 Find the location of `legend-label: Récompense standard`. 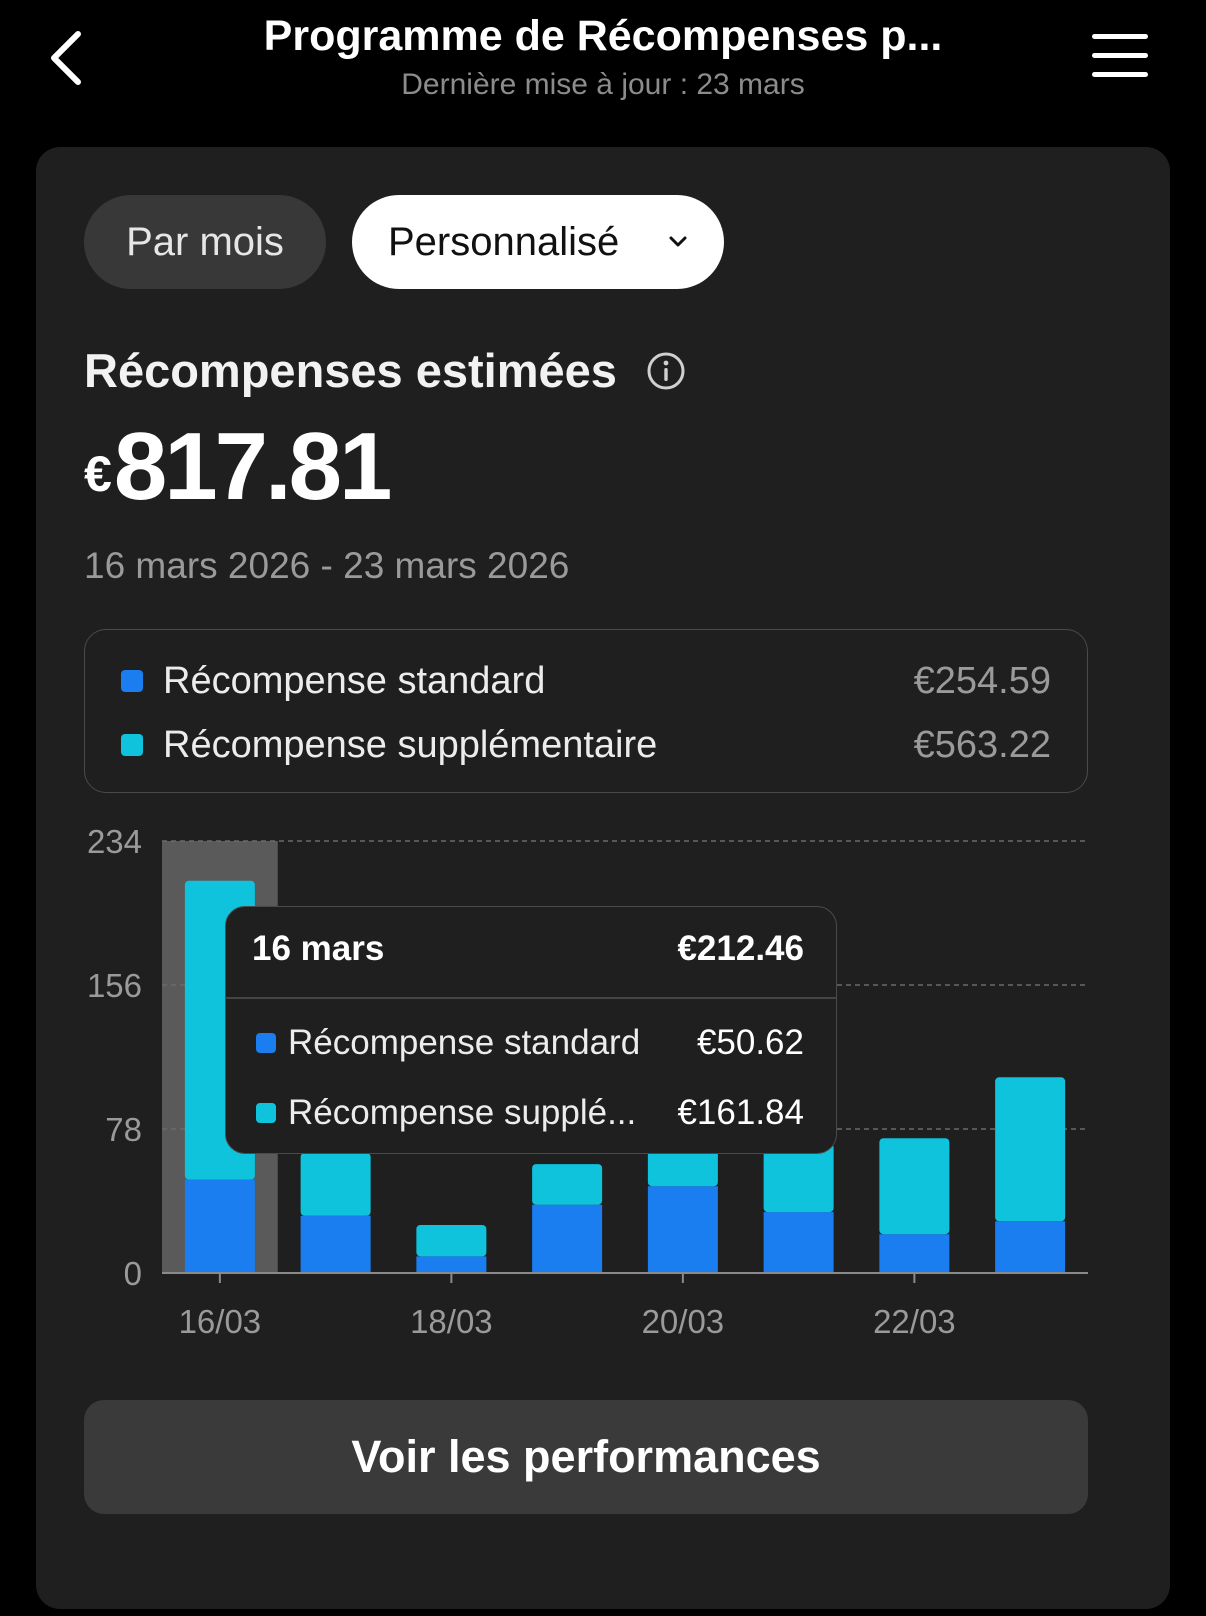

legend-label: Récompense standard is located at coordinates (354, 680).